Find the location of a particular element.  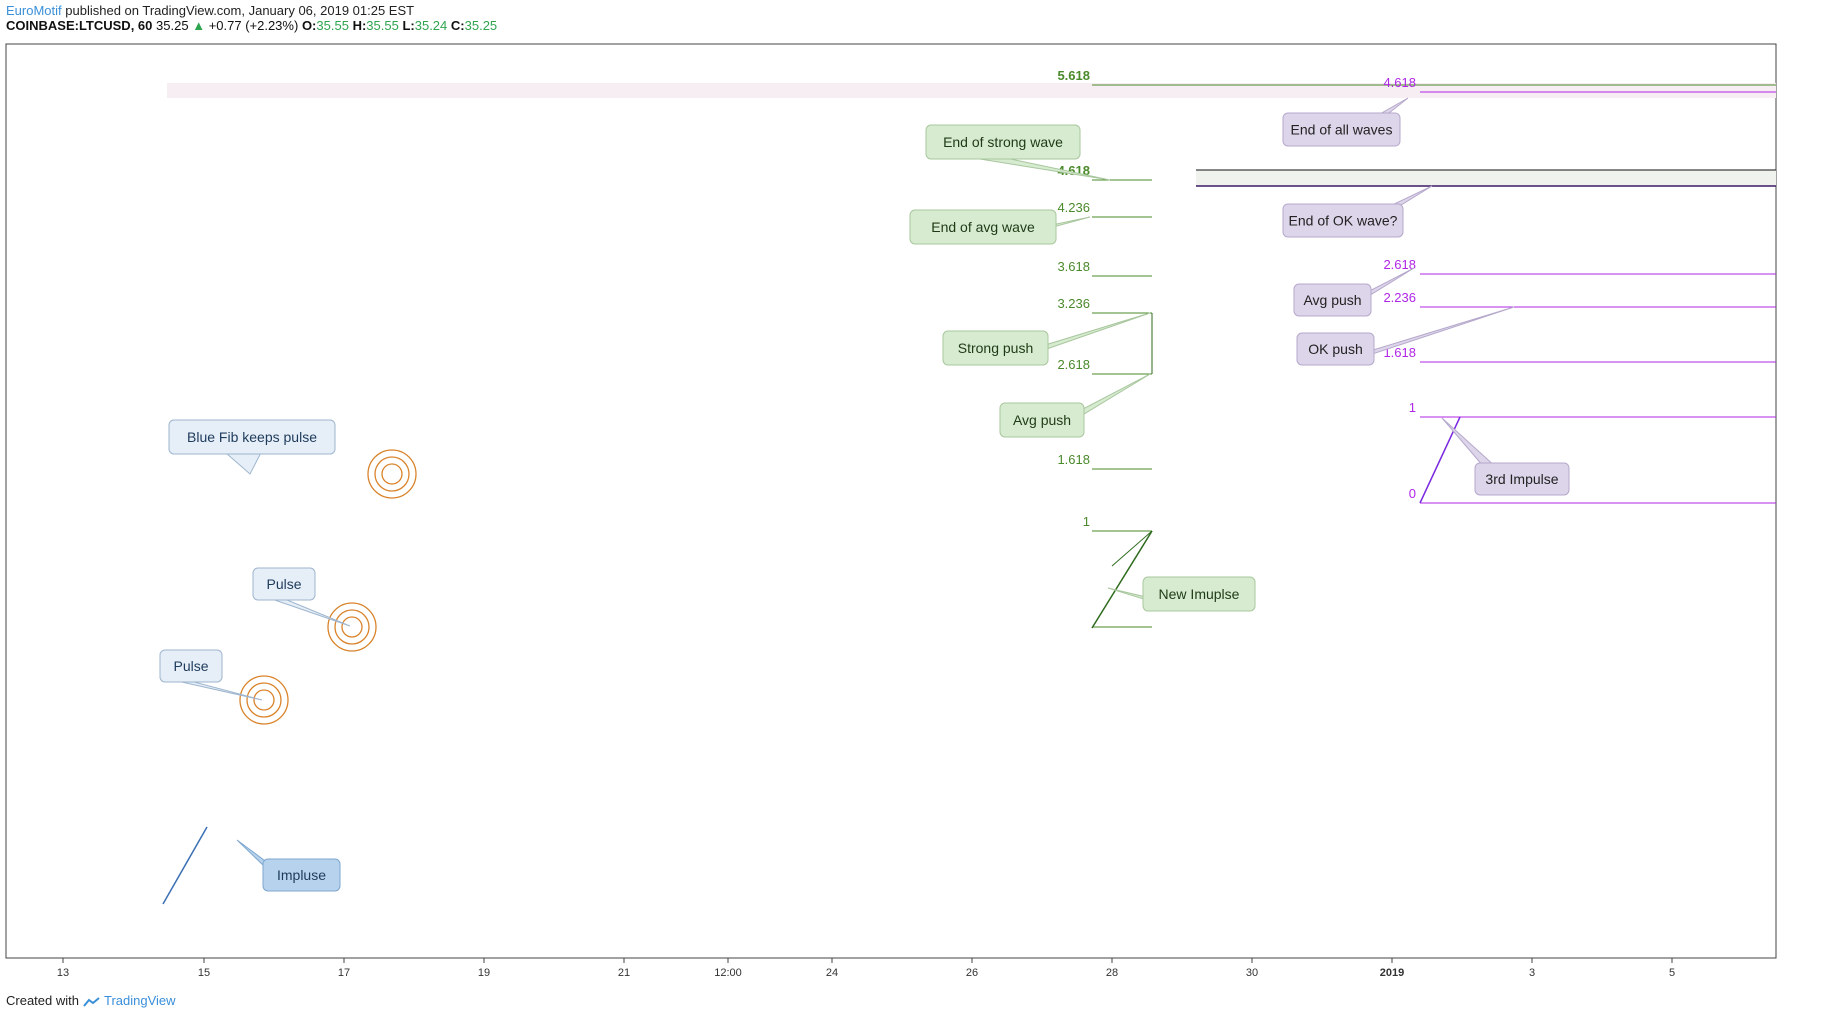

callout-label: Impluse is located at coordinates (301, 875).